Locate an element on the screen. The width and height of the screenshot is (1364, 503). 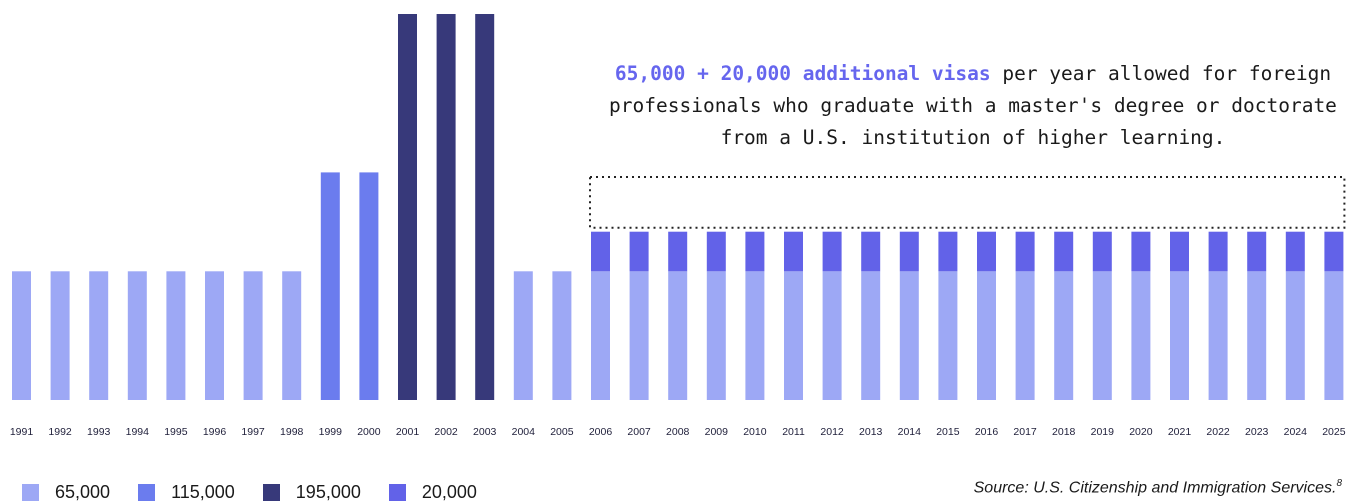
annotation-bracket is located at coordinates (967, 202).